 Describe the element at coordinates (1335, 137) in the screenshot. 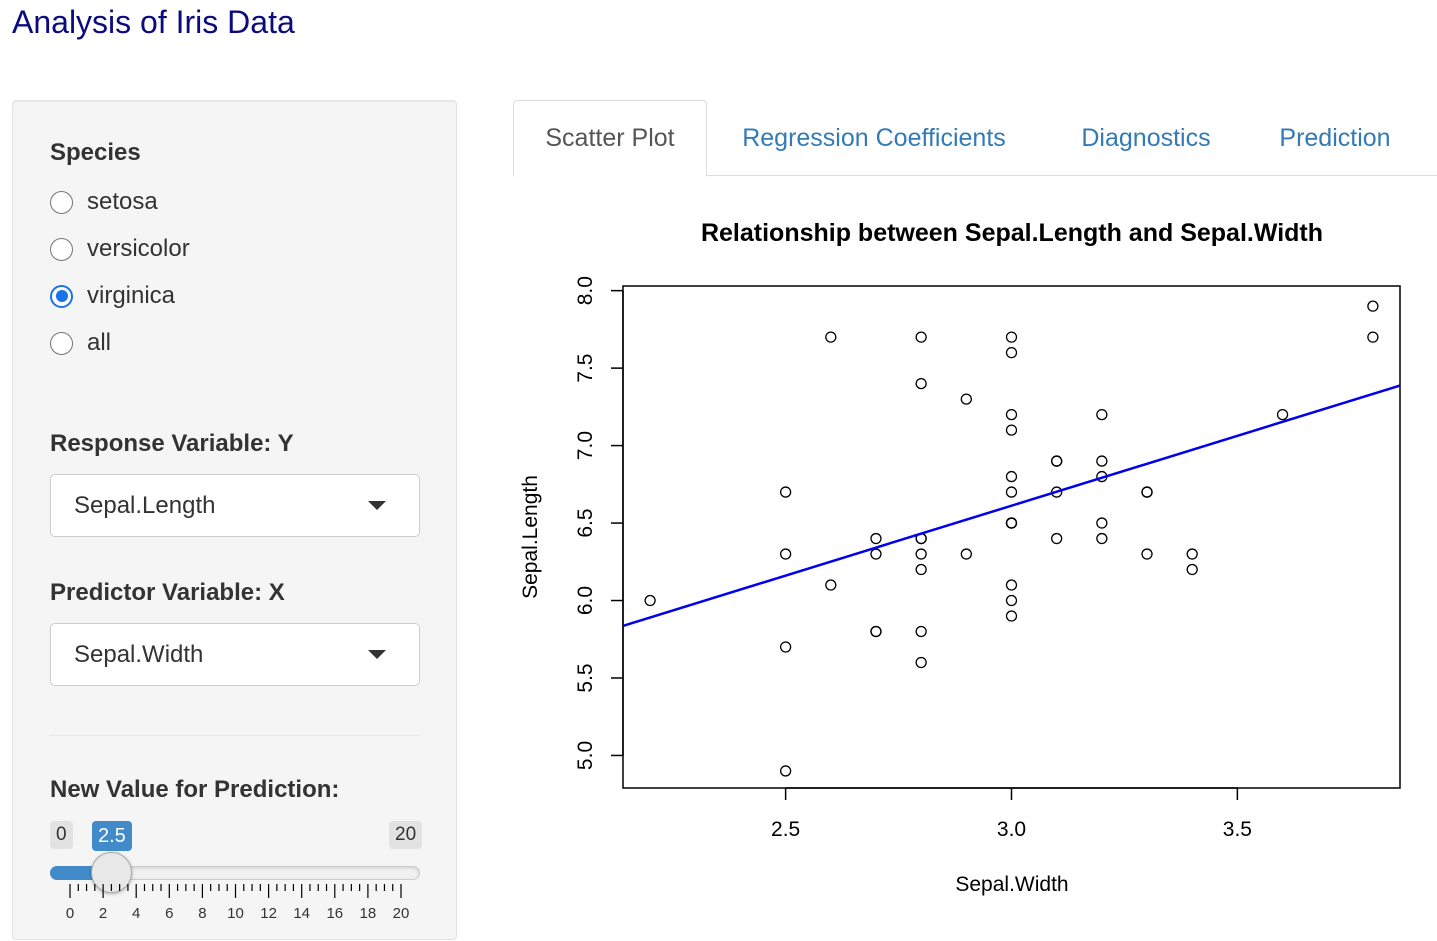

I see `tab-prediction: Prediction` at that location.